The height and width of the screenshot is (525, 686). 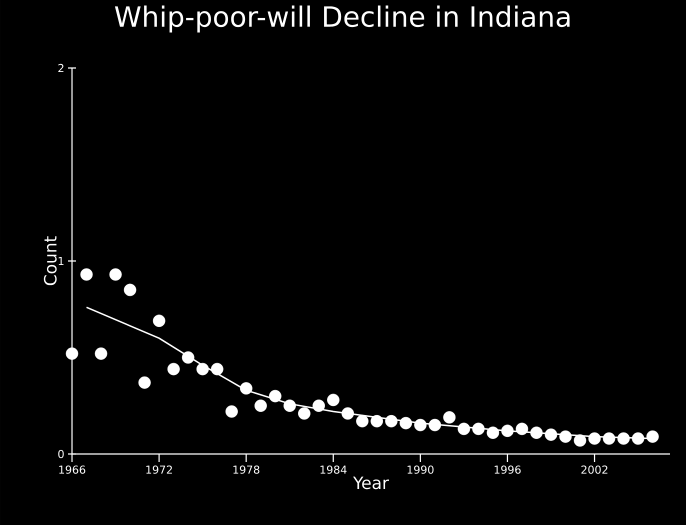 I want to click on chart-title: Whip-poor-will Decline in Indiana, so click(x=342, y=19).